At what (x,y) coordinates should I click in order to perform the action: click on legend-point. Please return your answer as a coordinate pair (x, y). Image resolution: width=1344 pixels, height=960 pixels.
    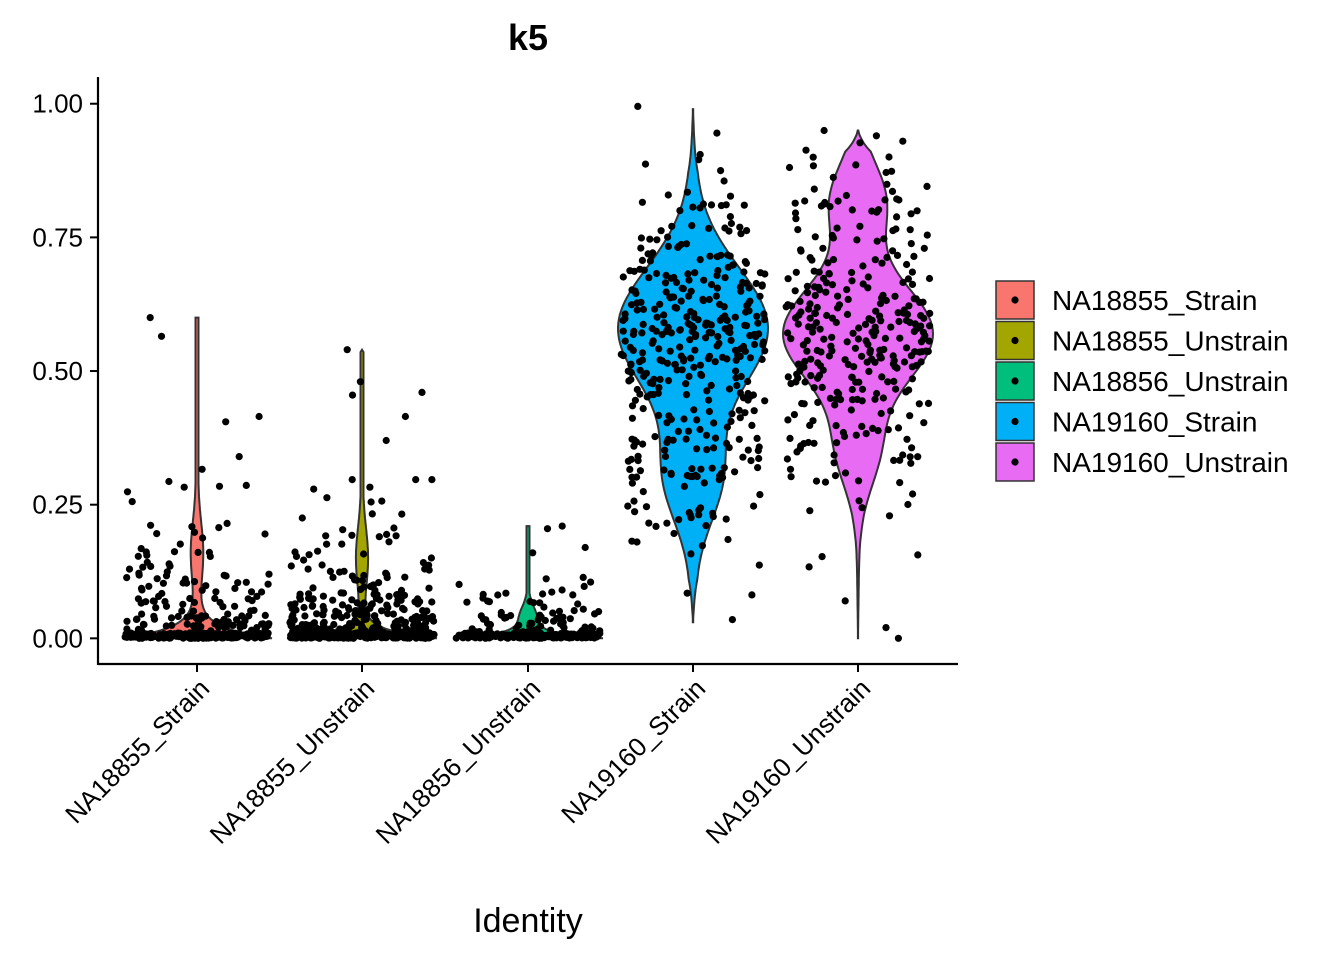
    Looking at the image, I should click on (1015, 381).